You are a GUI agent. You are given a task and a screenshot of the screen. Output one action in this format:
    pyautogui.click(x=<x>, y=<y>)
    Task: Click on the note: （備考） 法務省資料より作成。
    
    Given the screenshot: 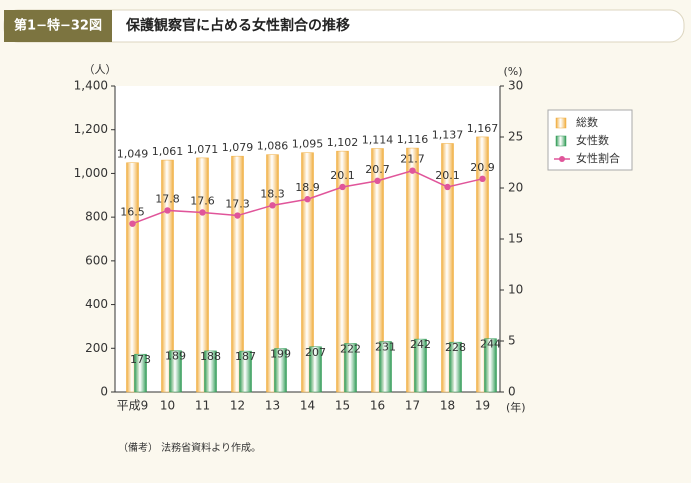 What is the action you would take?
    pyautogui.click(x=189, y=447)
    